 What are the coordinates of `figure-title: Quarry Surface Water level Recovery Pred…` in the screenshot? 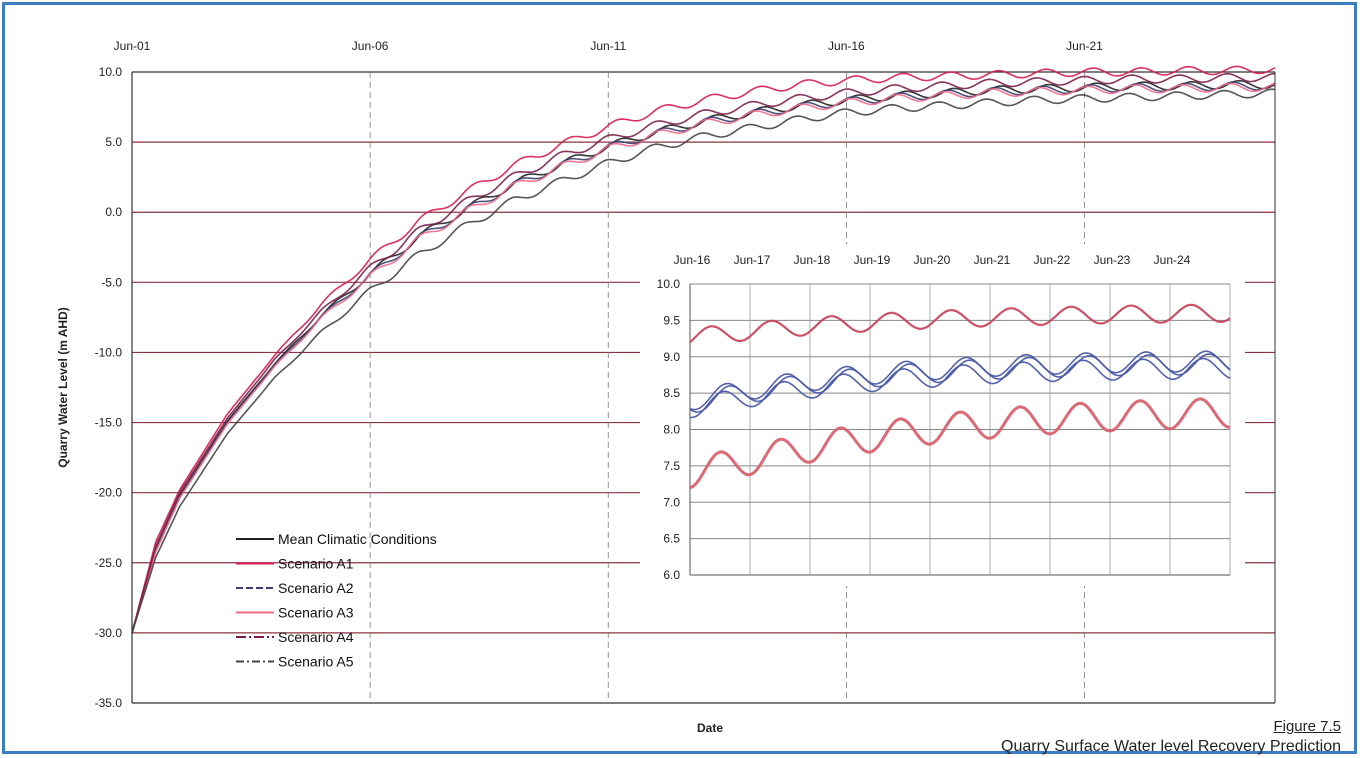 It's located at (1171, 746).